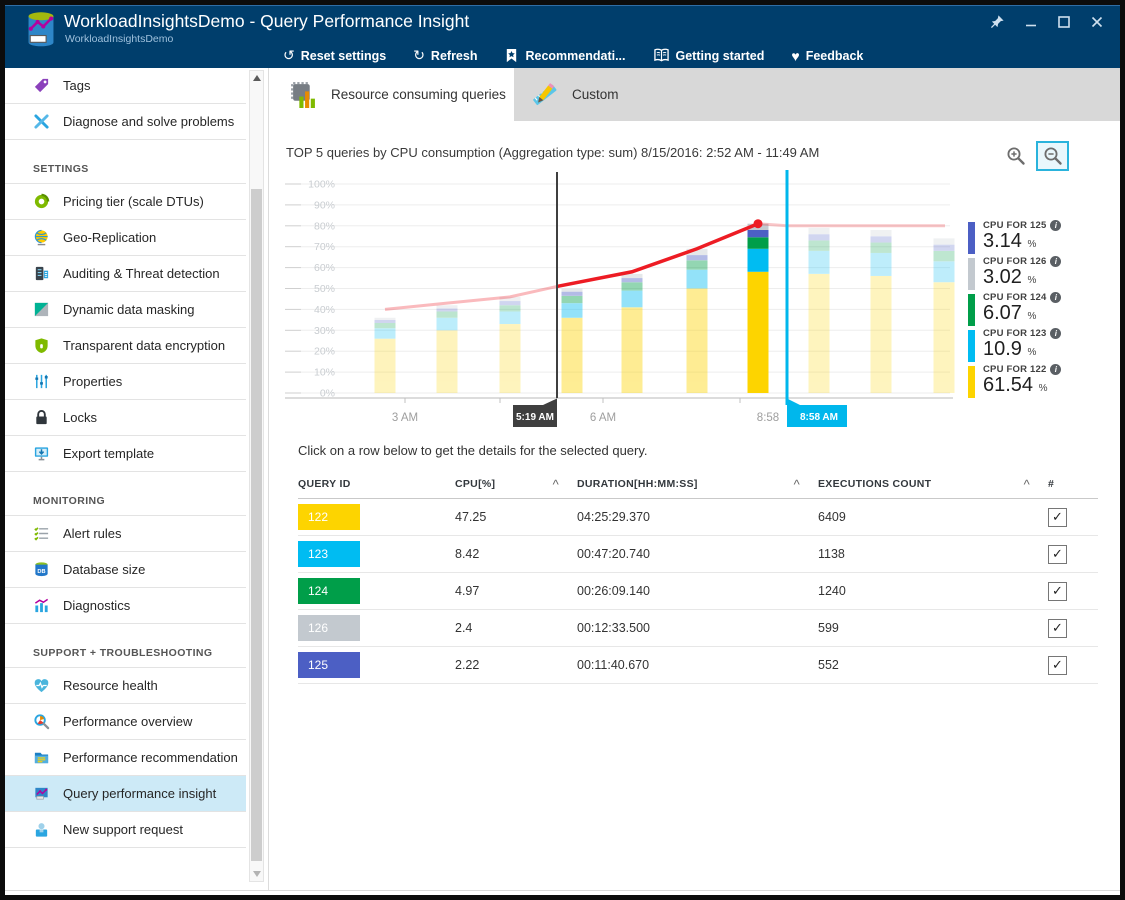  I want to click on sidebar-section-monitoring: MONITORING, so click(125, 494).